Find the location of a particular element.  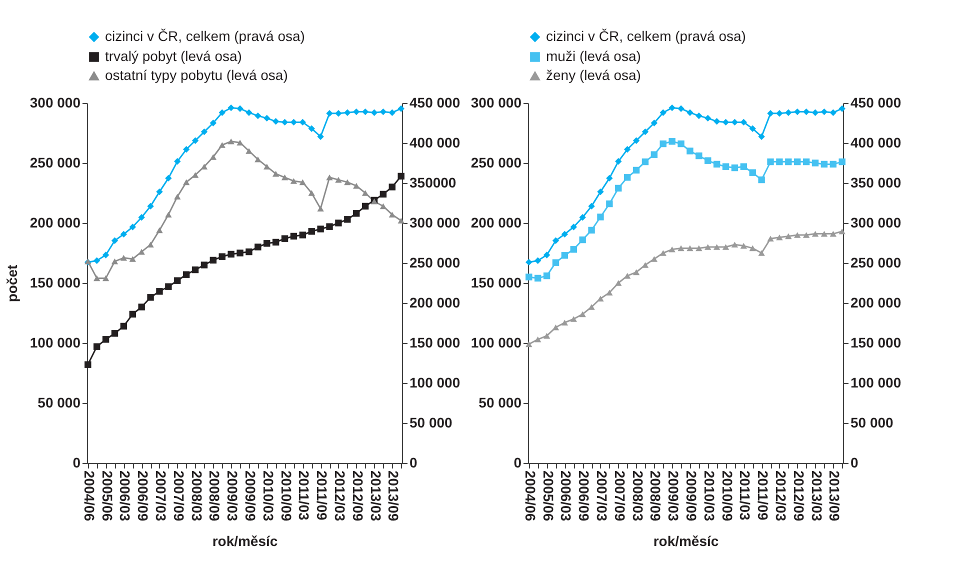

x-tick-label: 2011/09 is located at coordinates (763, 495).